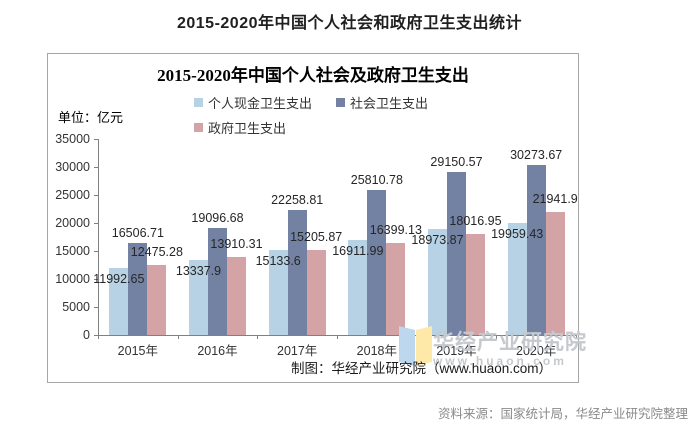 This screenshot has height=433, width=699. Describe the element at coordinates (72, 251) in the screenshot. I see `y-tick-label: 15000` at that location.